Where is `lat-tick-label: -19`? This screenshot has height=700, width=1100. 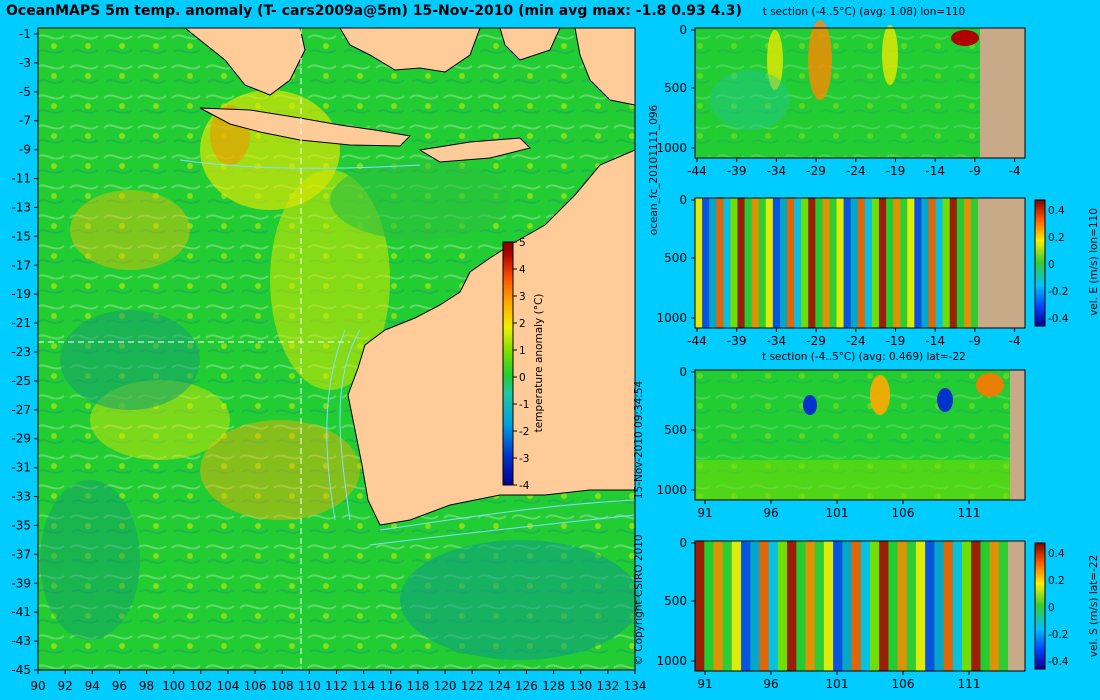
lat-tick-label: -19 is located at coordinates (21, 294).